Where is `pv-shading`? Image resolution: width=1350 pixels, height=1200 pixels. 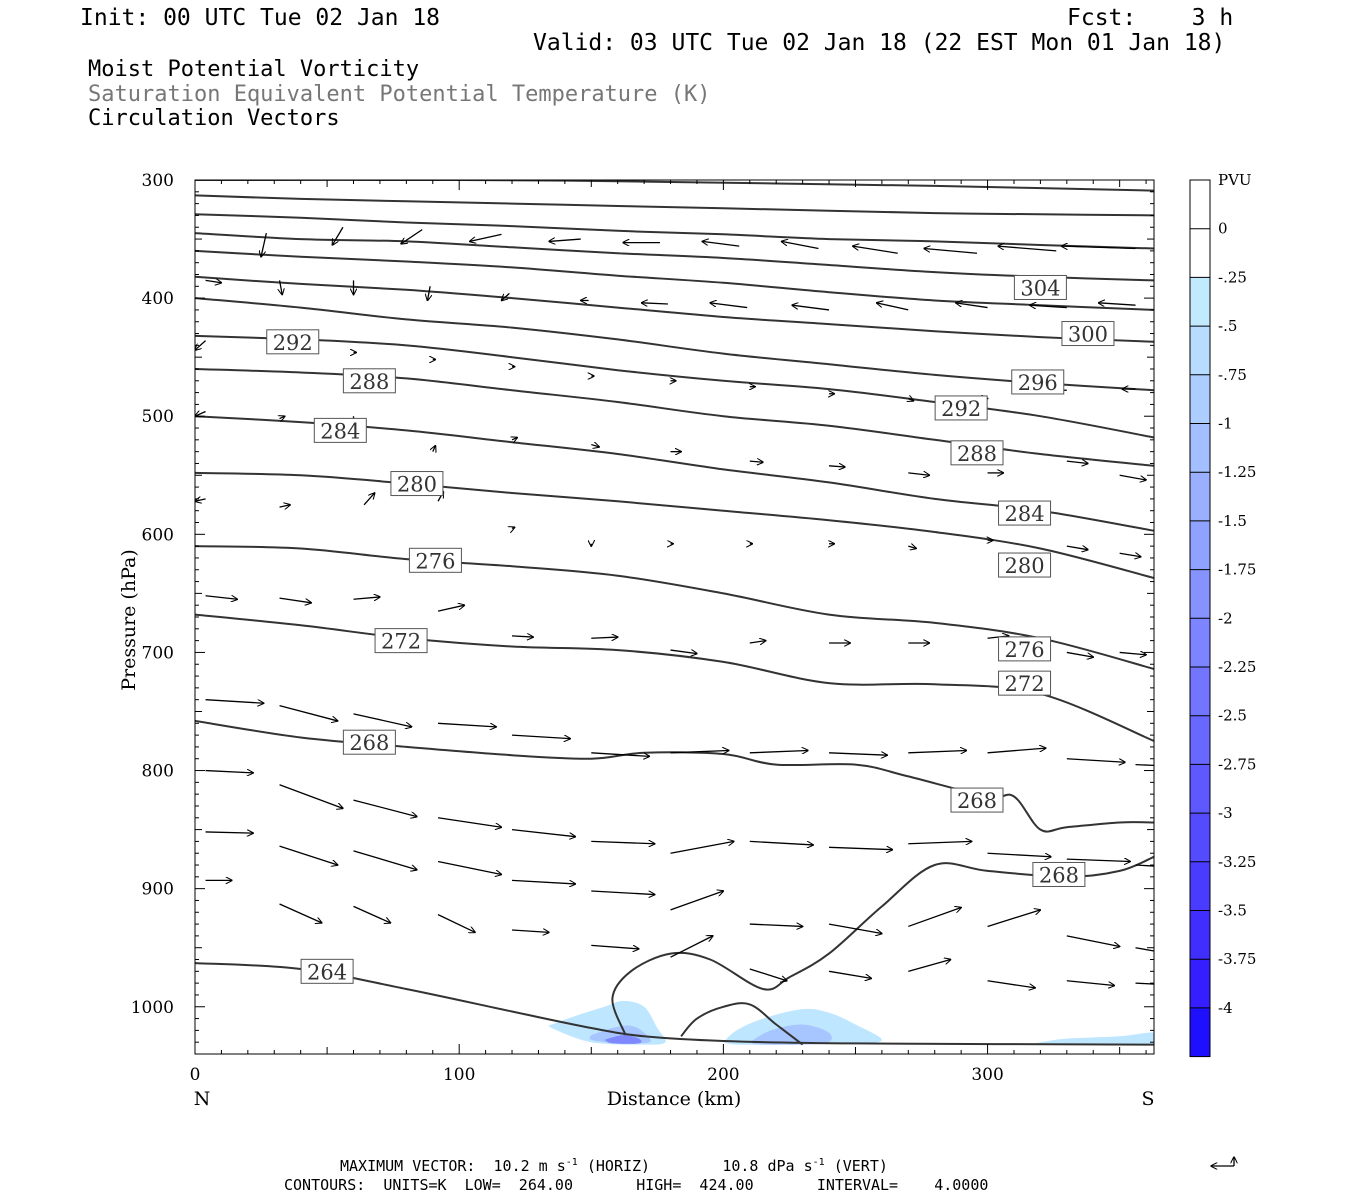 pv-shading is located at coordinates (851, 1022).